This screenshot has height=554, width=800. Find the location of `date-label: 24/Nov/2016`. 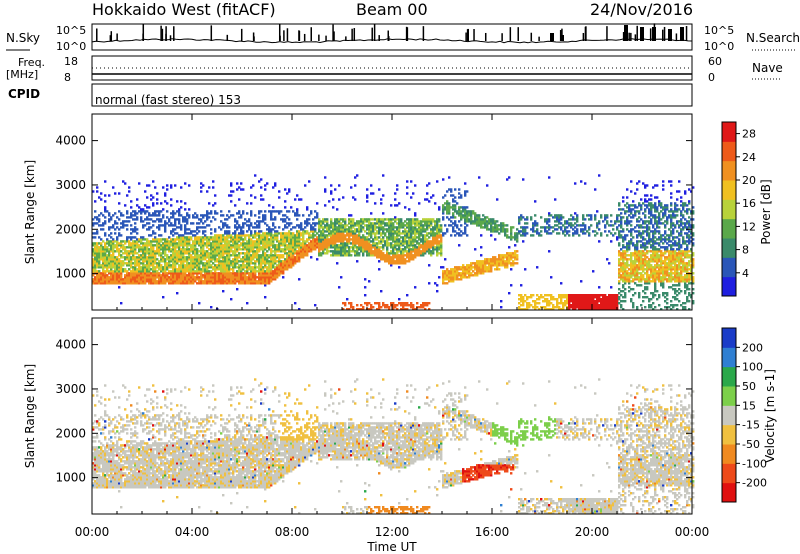

date-label: 24/Nov/2016 is located at coordinates (642, 9).